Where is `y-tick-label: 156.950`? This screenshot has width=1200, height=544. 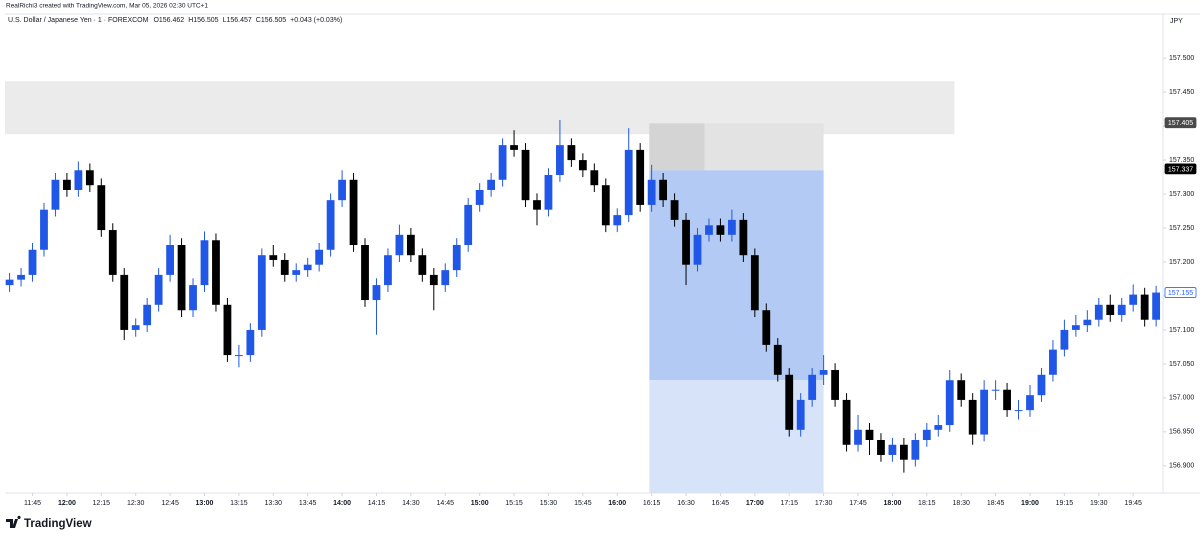
y-tick-label: 156.950 is located at coordinates (1181, 432).